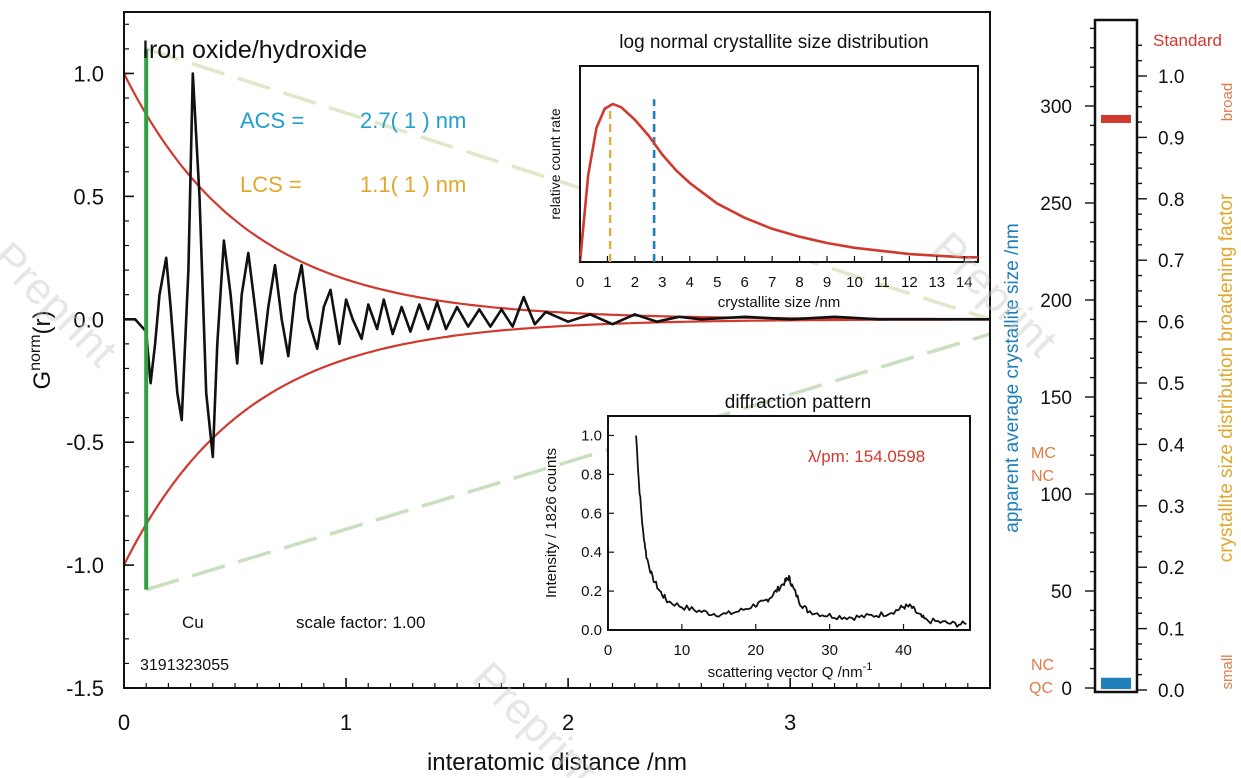 The width and height of the screenshot is (1241, 778). Describe the element at coordinates (42, 380) in the screenshot. I see `pdf-y-label-main: G` at that location.